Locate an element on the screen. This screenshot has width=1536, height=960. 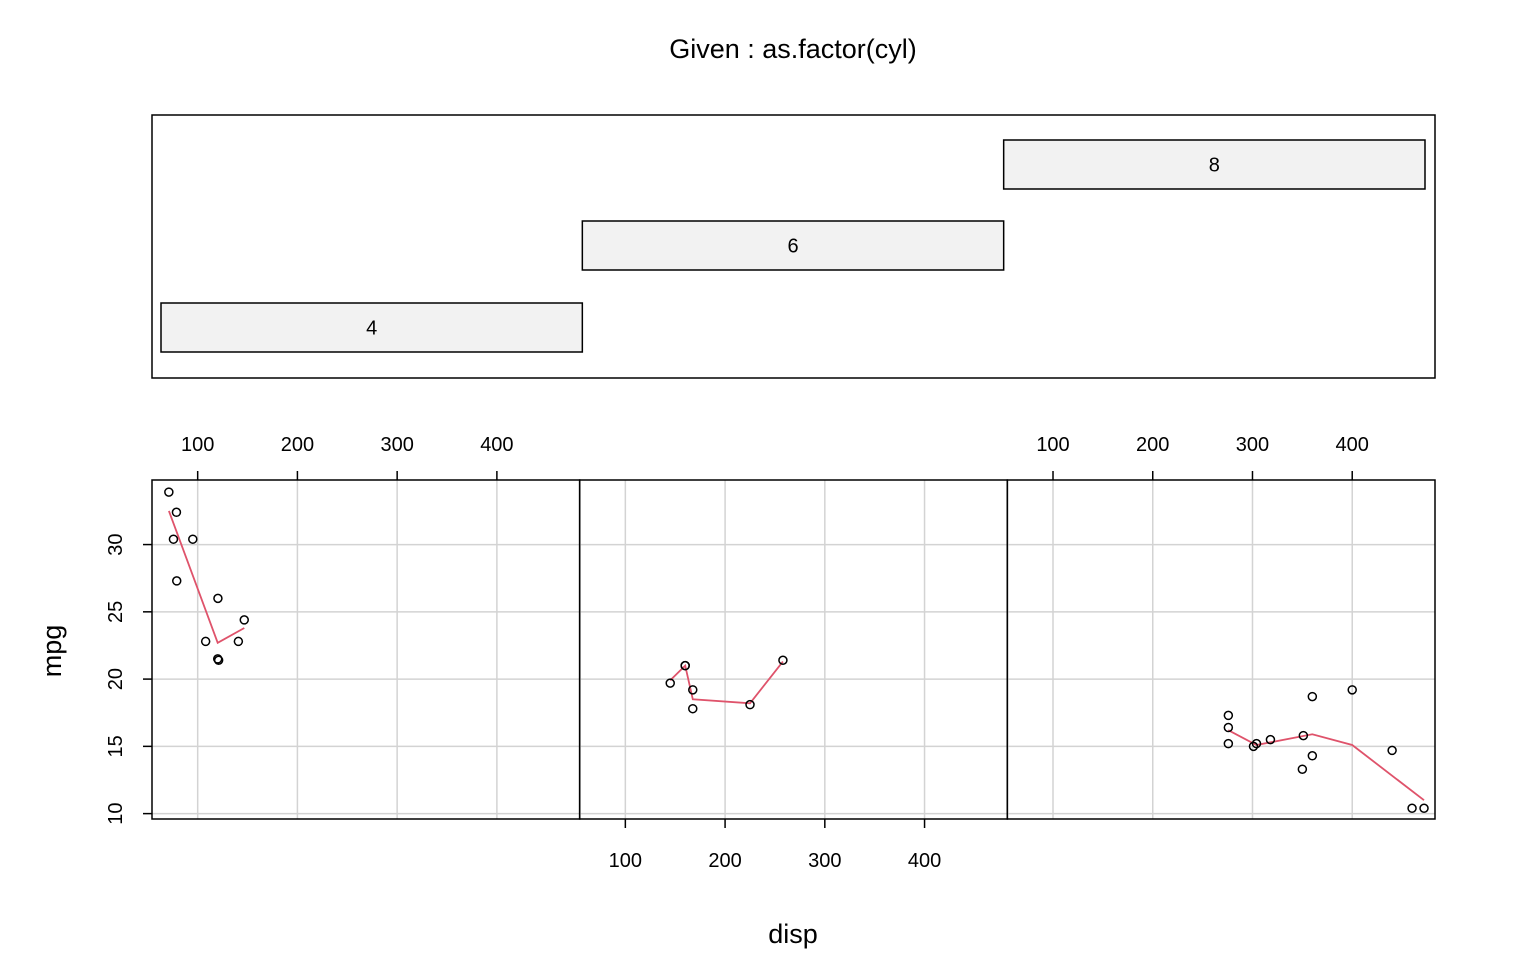
given-bar-label-8: 8 is located at coordinates (1214, 166).